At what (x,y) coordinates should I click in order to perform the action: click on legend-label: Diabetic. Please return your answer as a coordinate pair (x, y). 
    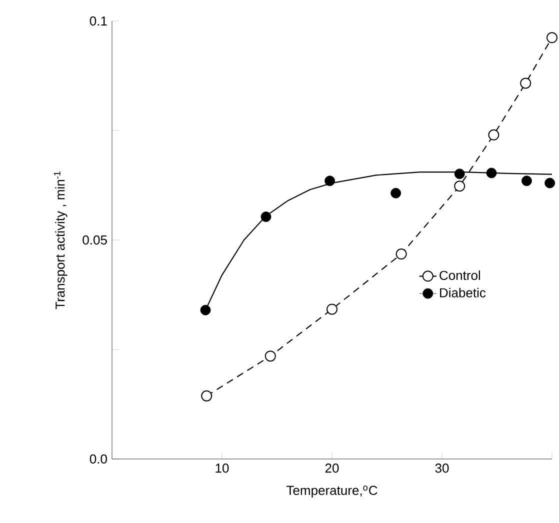
    Looking at the image, I should click on (463, 293).